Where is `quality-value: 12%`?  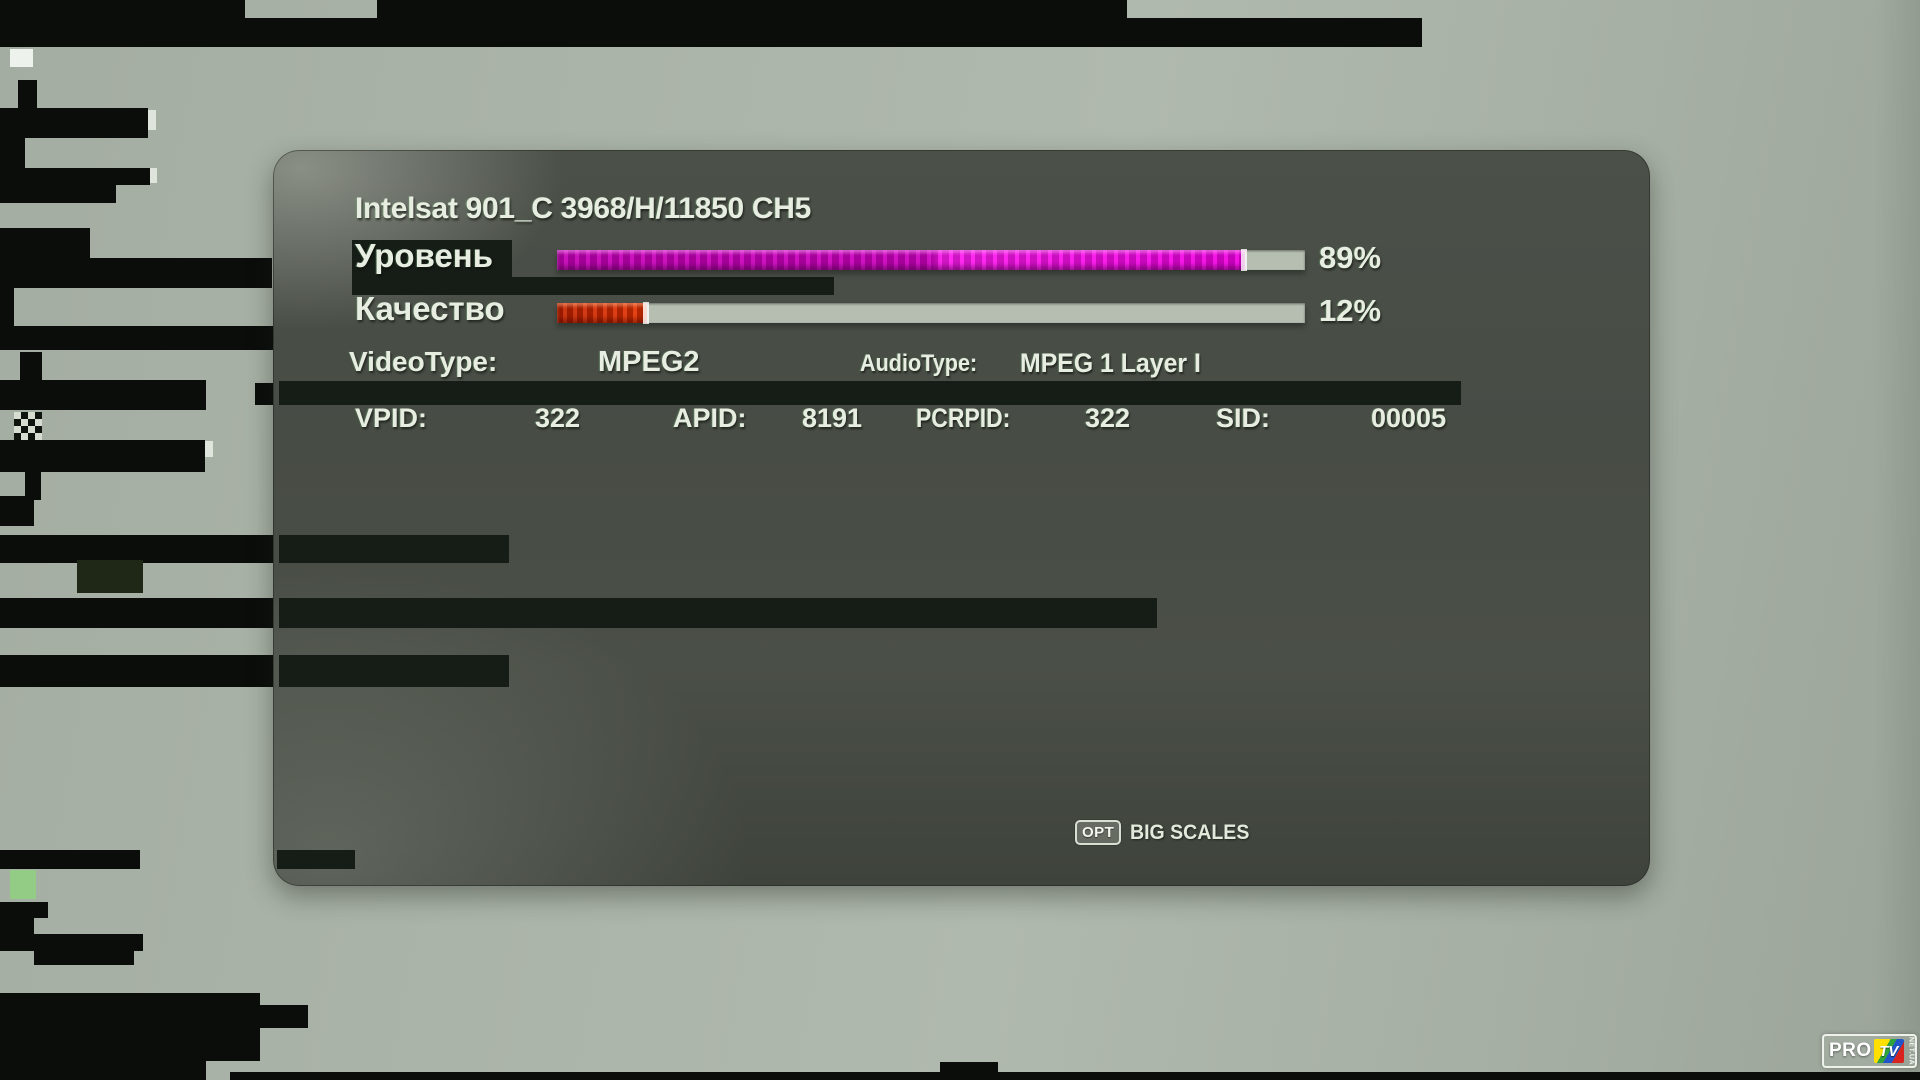
quality-value: 12% is located at coordinates (1350, 310).